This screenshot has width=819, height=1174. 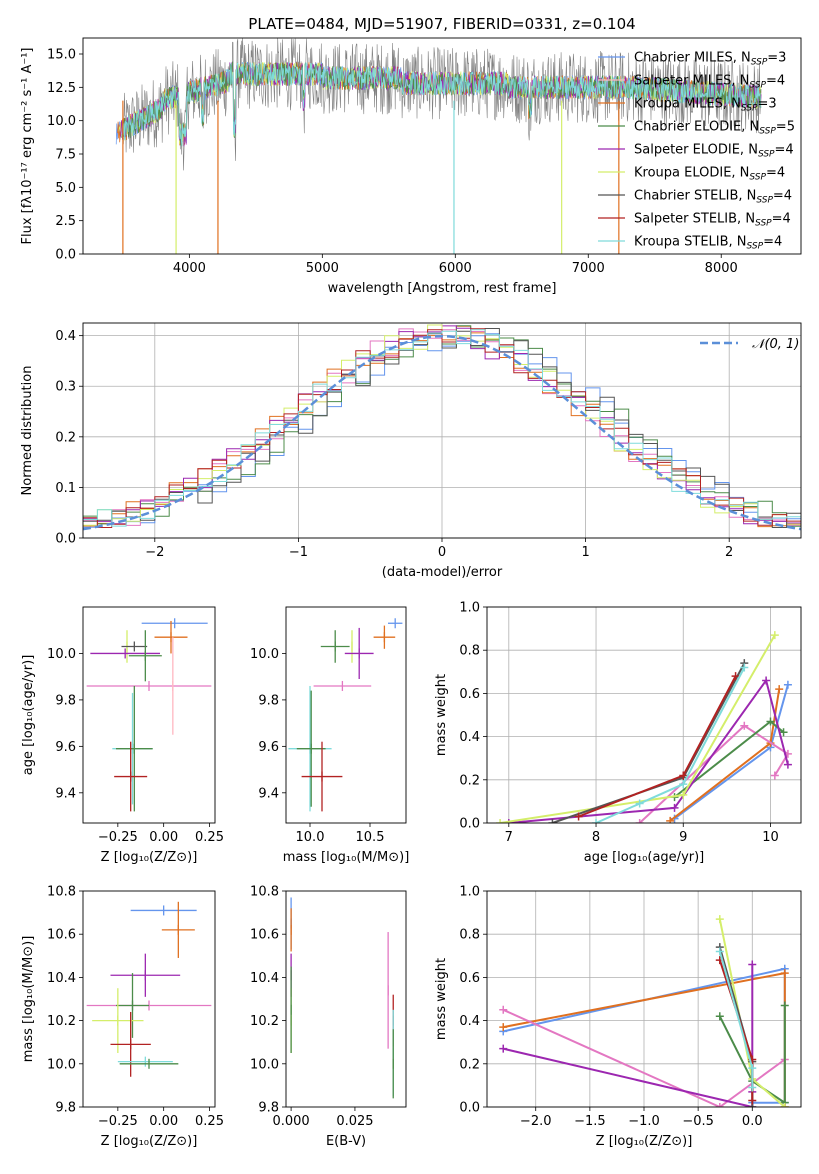 I want to click on x-axis-label: wavelength [Angstrom, rest frame], so click(x=442, y=288).